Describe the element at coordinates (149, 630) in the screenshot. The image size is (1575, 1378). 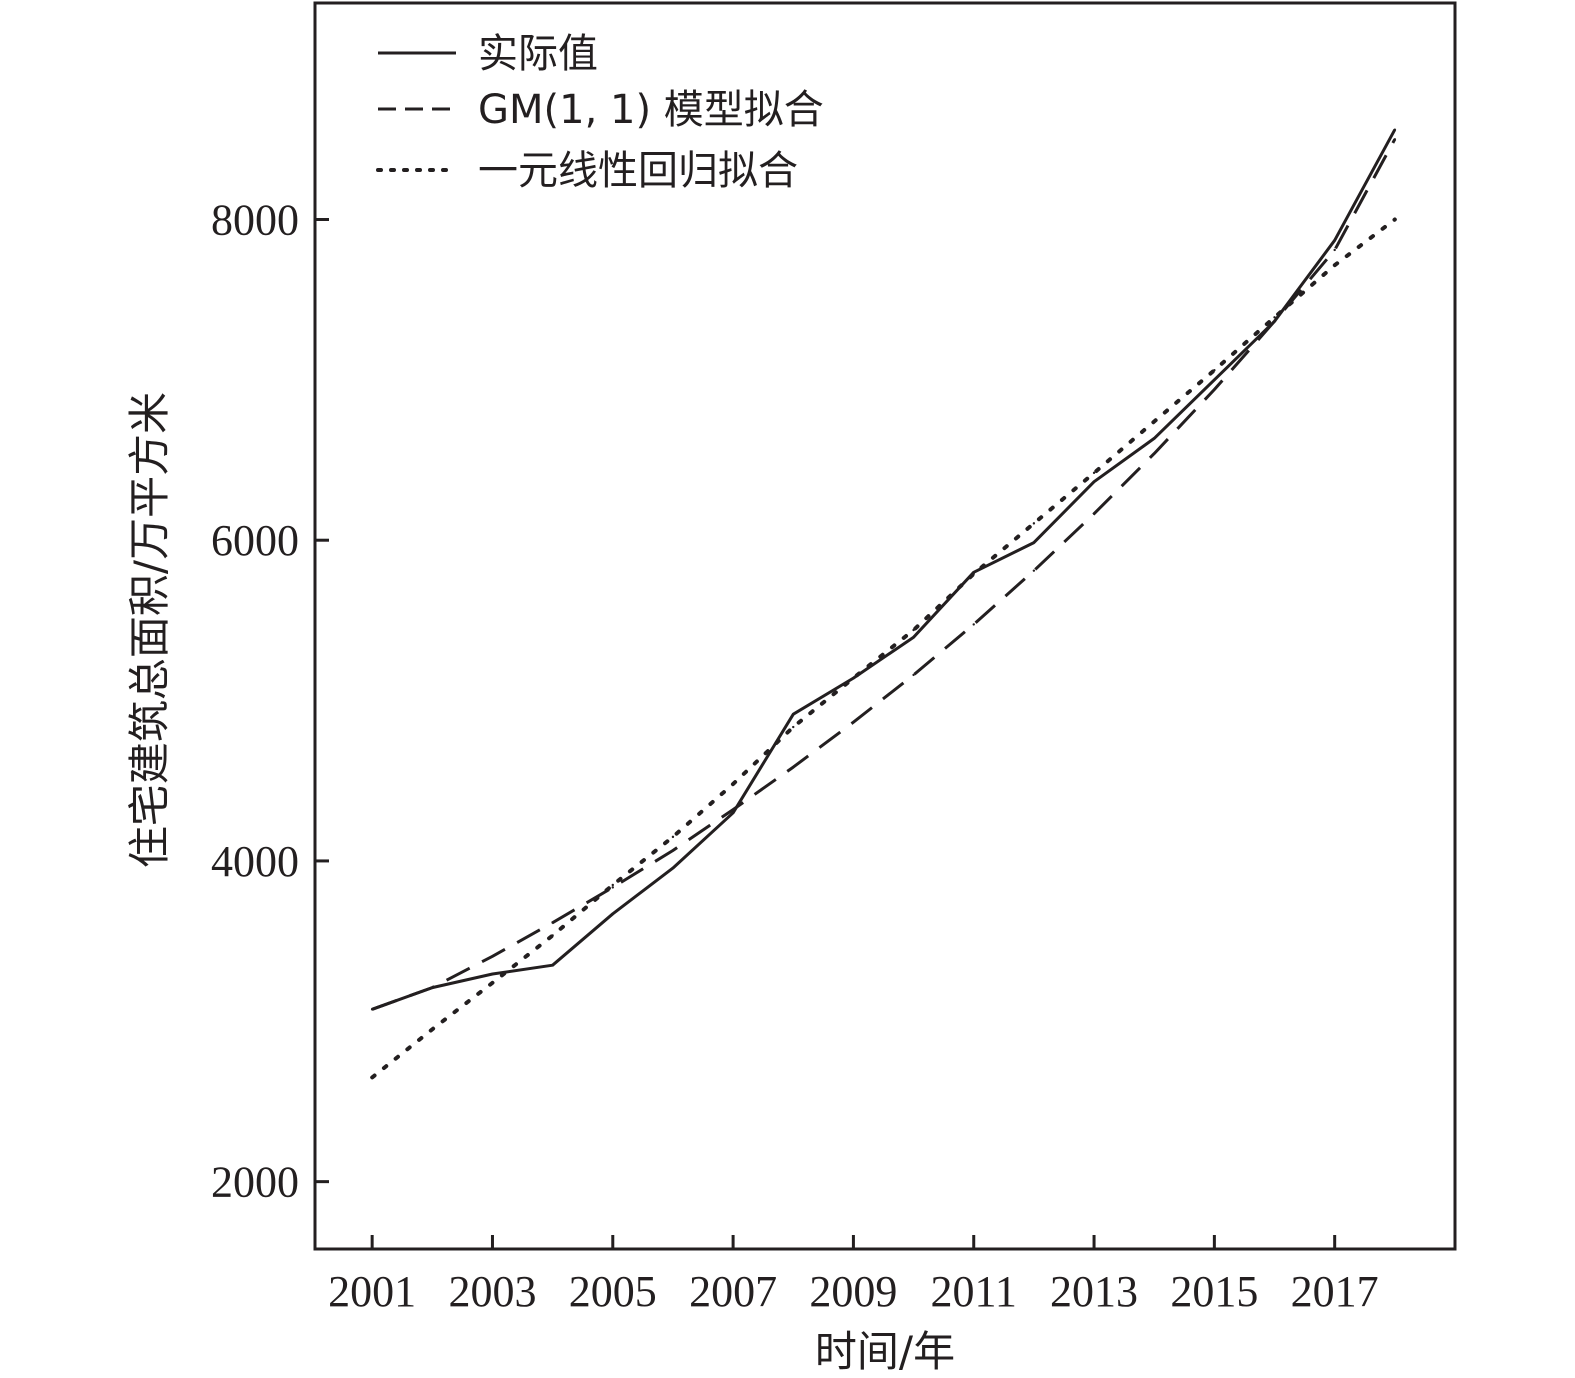
I see `y-axis-title: 住宅建筑总面积/万平方米` at that location.